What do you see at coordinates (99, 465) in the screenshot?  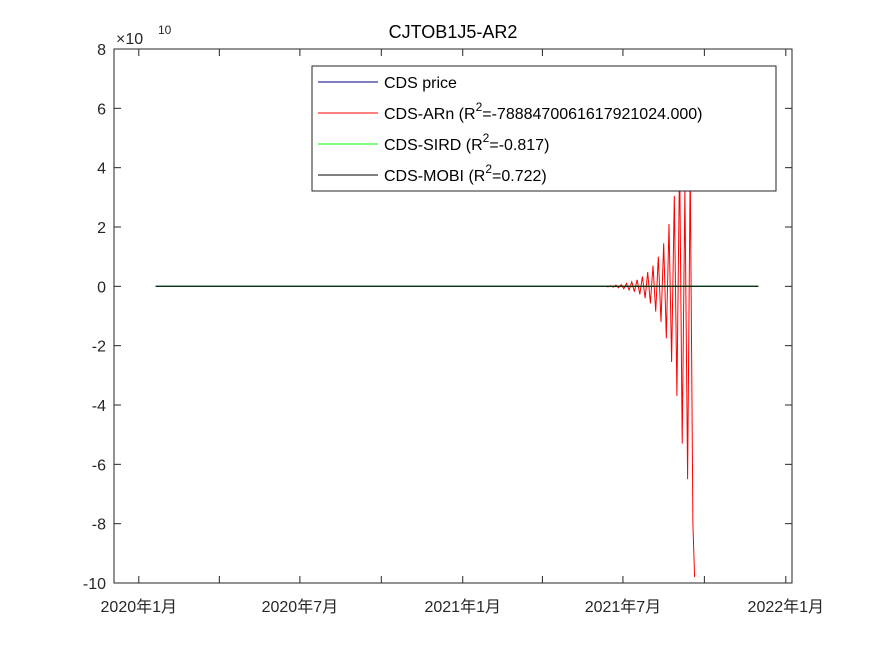 I see `y-tick-label: -6` at bounding box center [99, 465].